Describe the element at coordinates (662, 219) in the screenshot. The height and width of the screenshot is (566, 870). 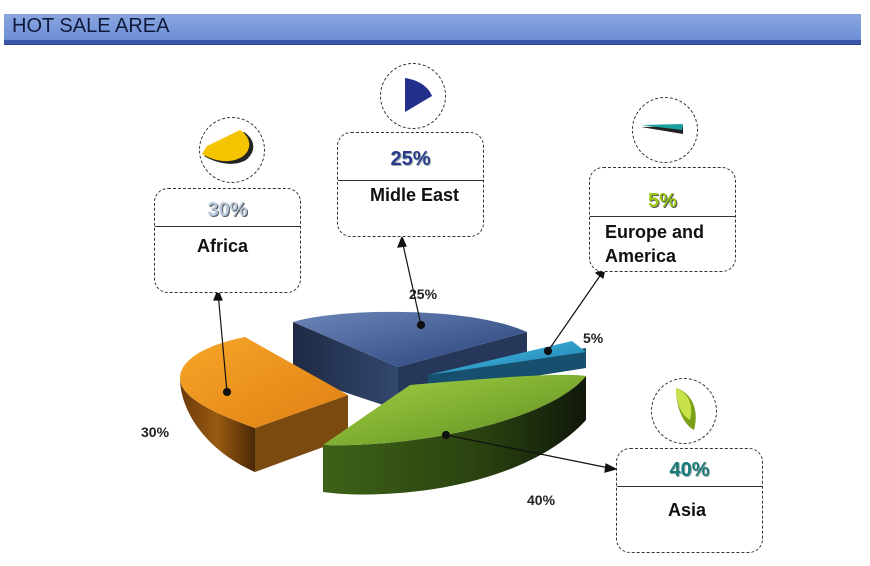
I see `europe-america-callout: 5% Europe and America` at that location.